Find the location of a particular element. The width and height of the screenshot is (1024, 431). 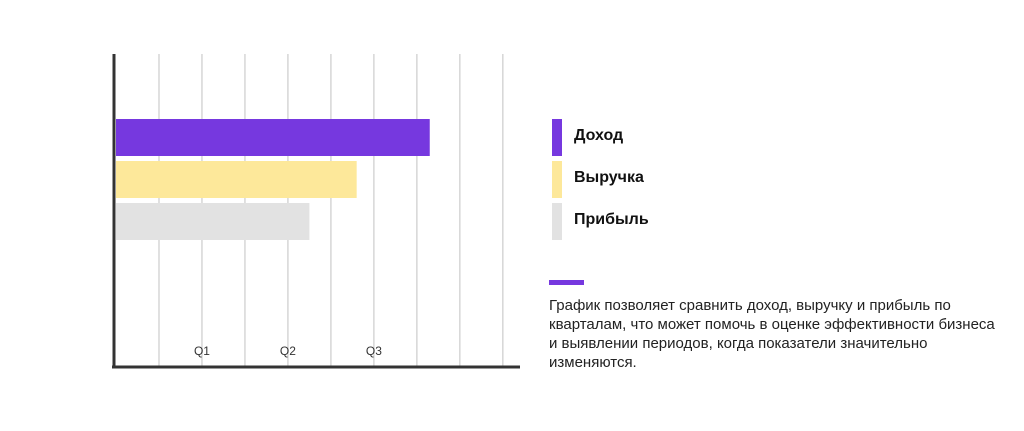

legend-label-income: Доход is located at coordinates (599, 135).